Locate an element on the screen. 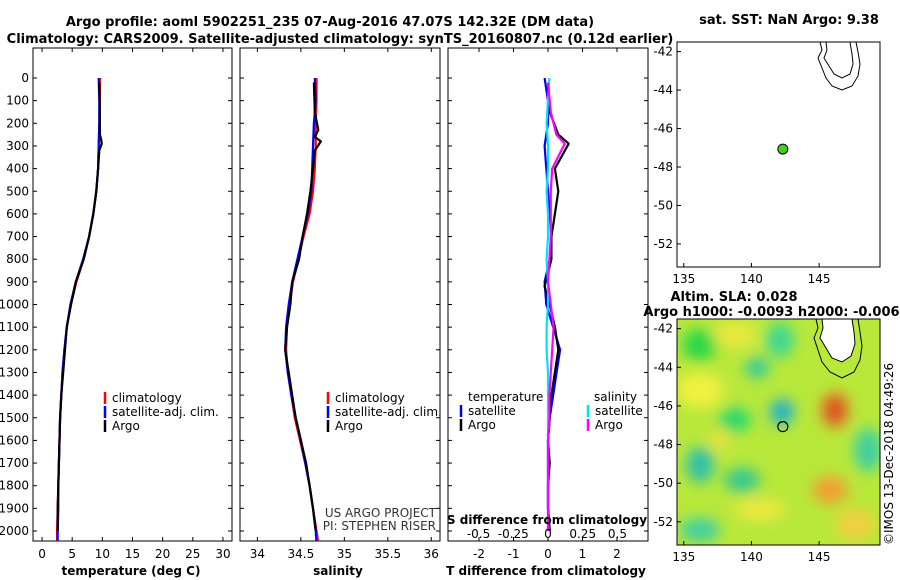 The image size is (900, 580). x-tick-label: 15 is located at coordinates (132, 554).